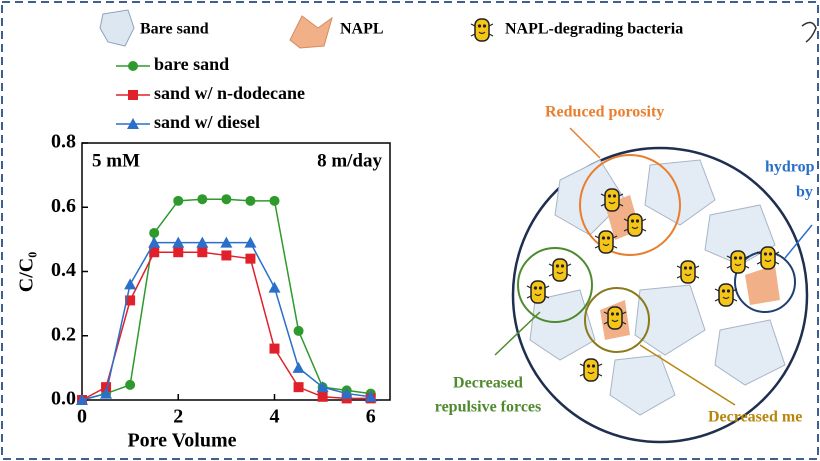  Describe the element at coordinates (371, 417) in the screenshot. I see `x-tick-label: 6` at that location.